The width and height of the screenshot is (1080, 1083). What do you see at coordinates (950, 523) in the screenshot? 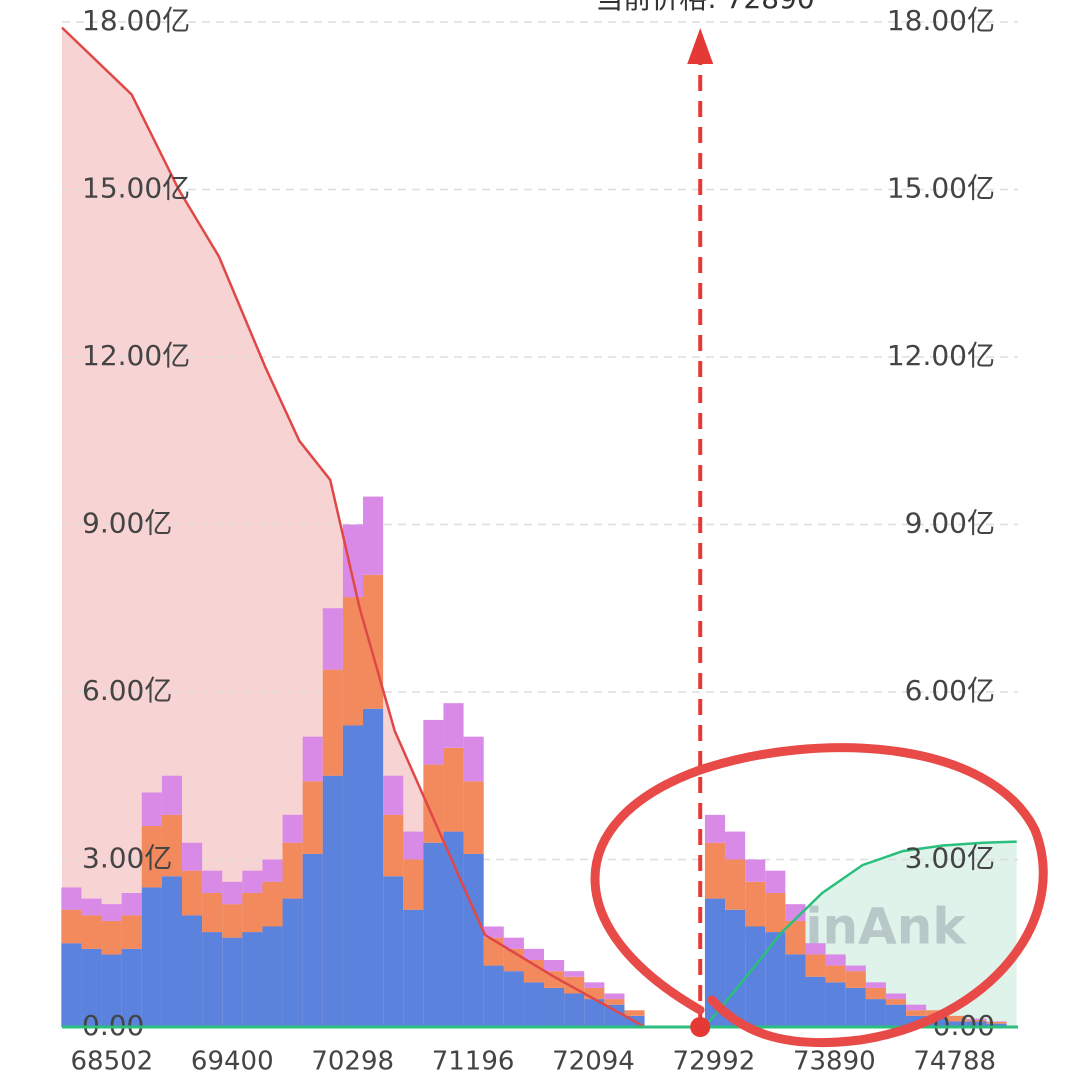
I see `y2-tick-label: 9.00亿` at bounding box center [950, 523].